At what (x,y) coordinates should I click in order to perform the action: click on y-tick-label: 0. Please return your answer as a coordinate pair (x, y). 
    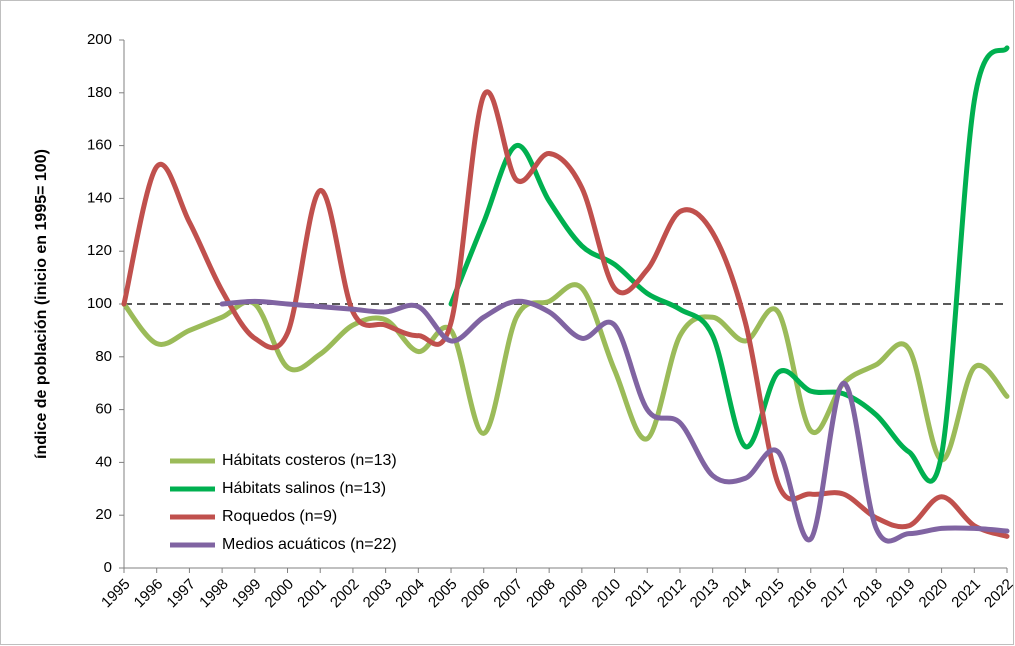
    Looking at the image, I should click on (108, 567).